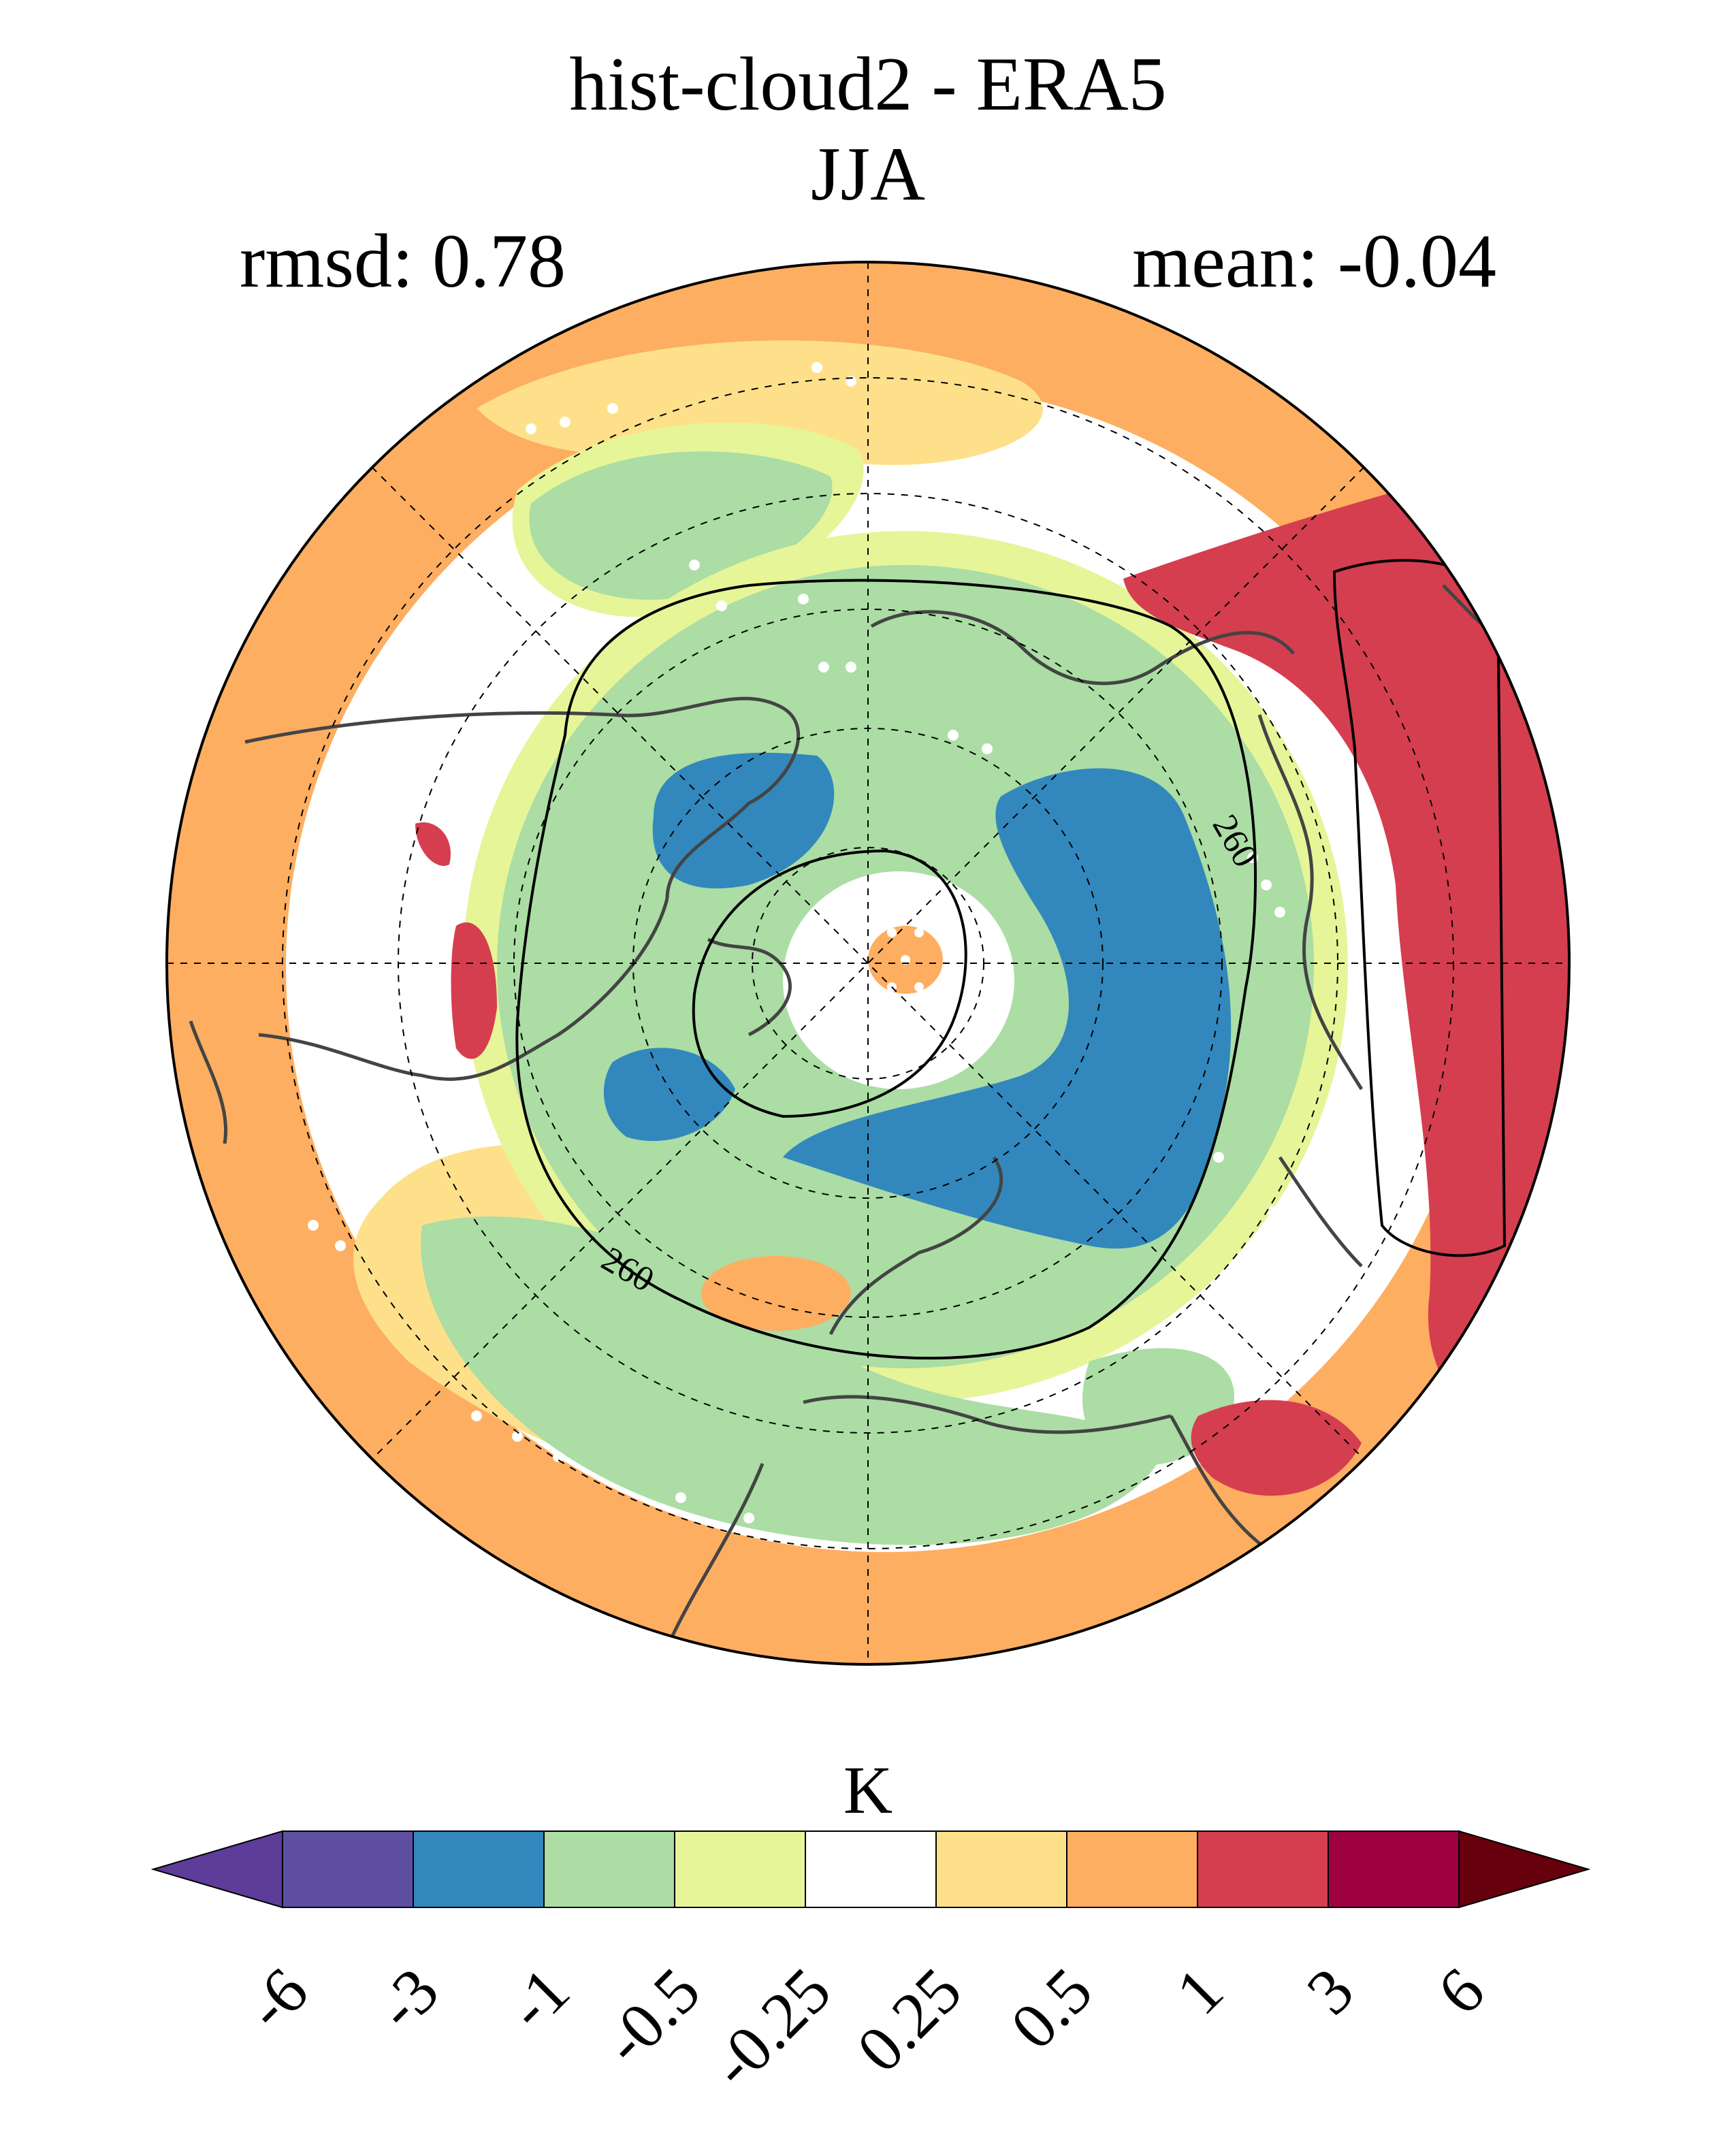 The image size is (1736, 2130). What do you see at coordinates (868, 1790) in the screenshot?
I see `colorbar-unit: K` at bounding box center [868, 1790].